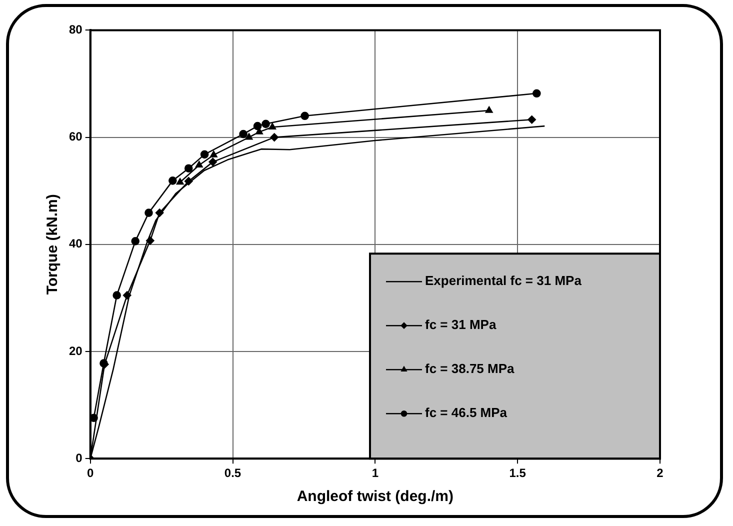 The width and height of the screenshot is (733, 526). Describe the element at coordinates (79, 457) in the screenshot. I see `y-tick-label: 0` at that location.